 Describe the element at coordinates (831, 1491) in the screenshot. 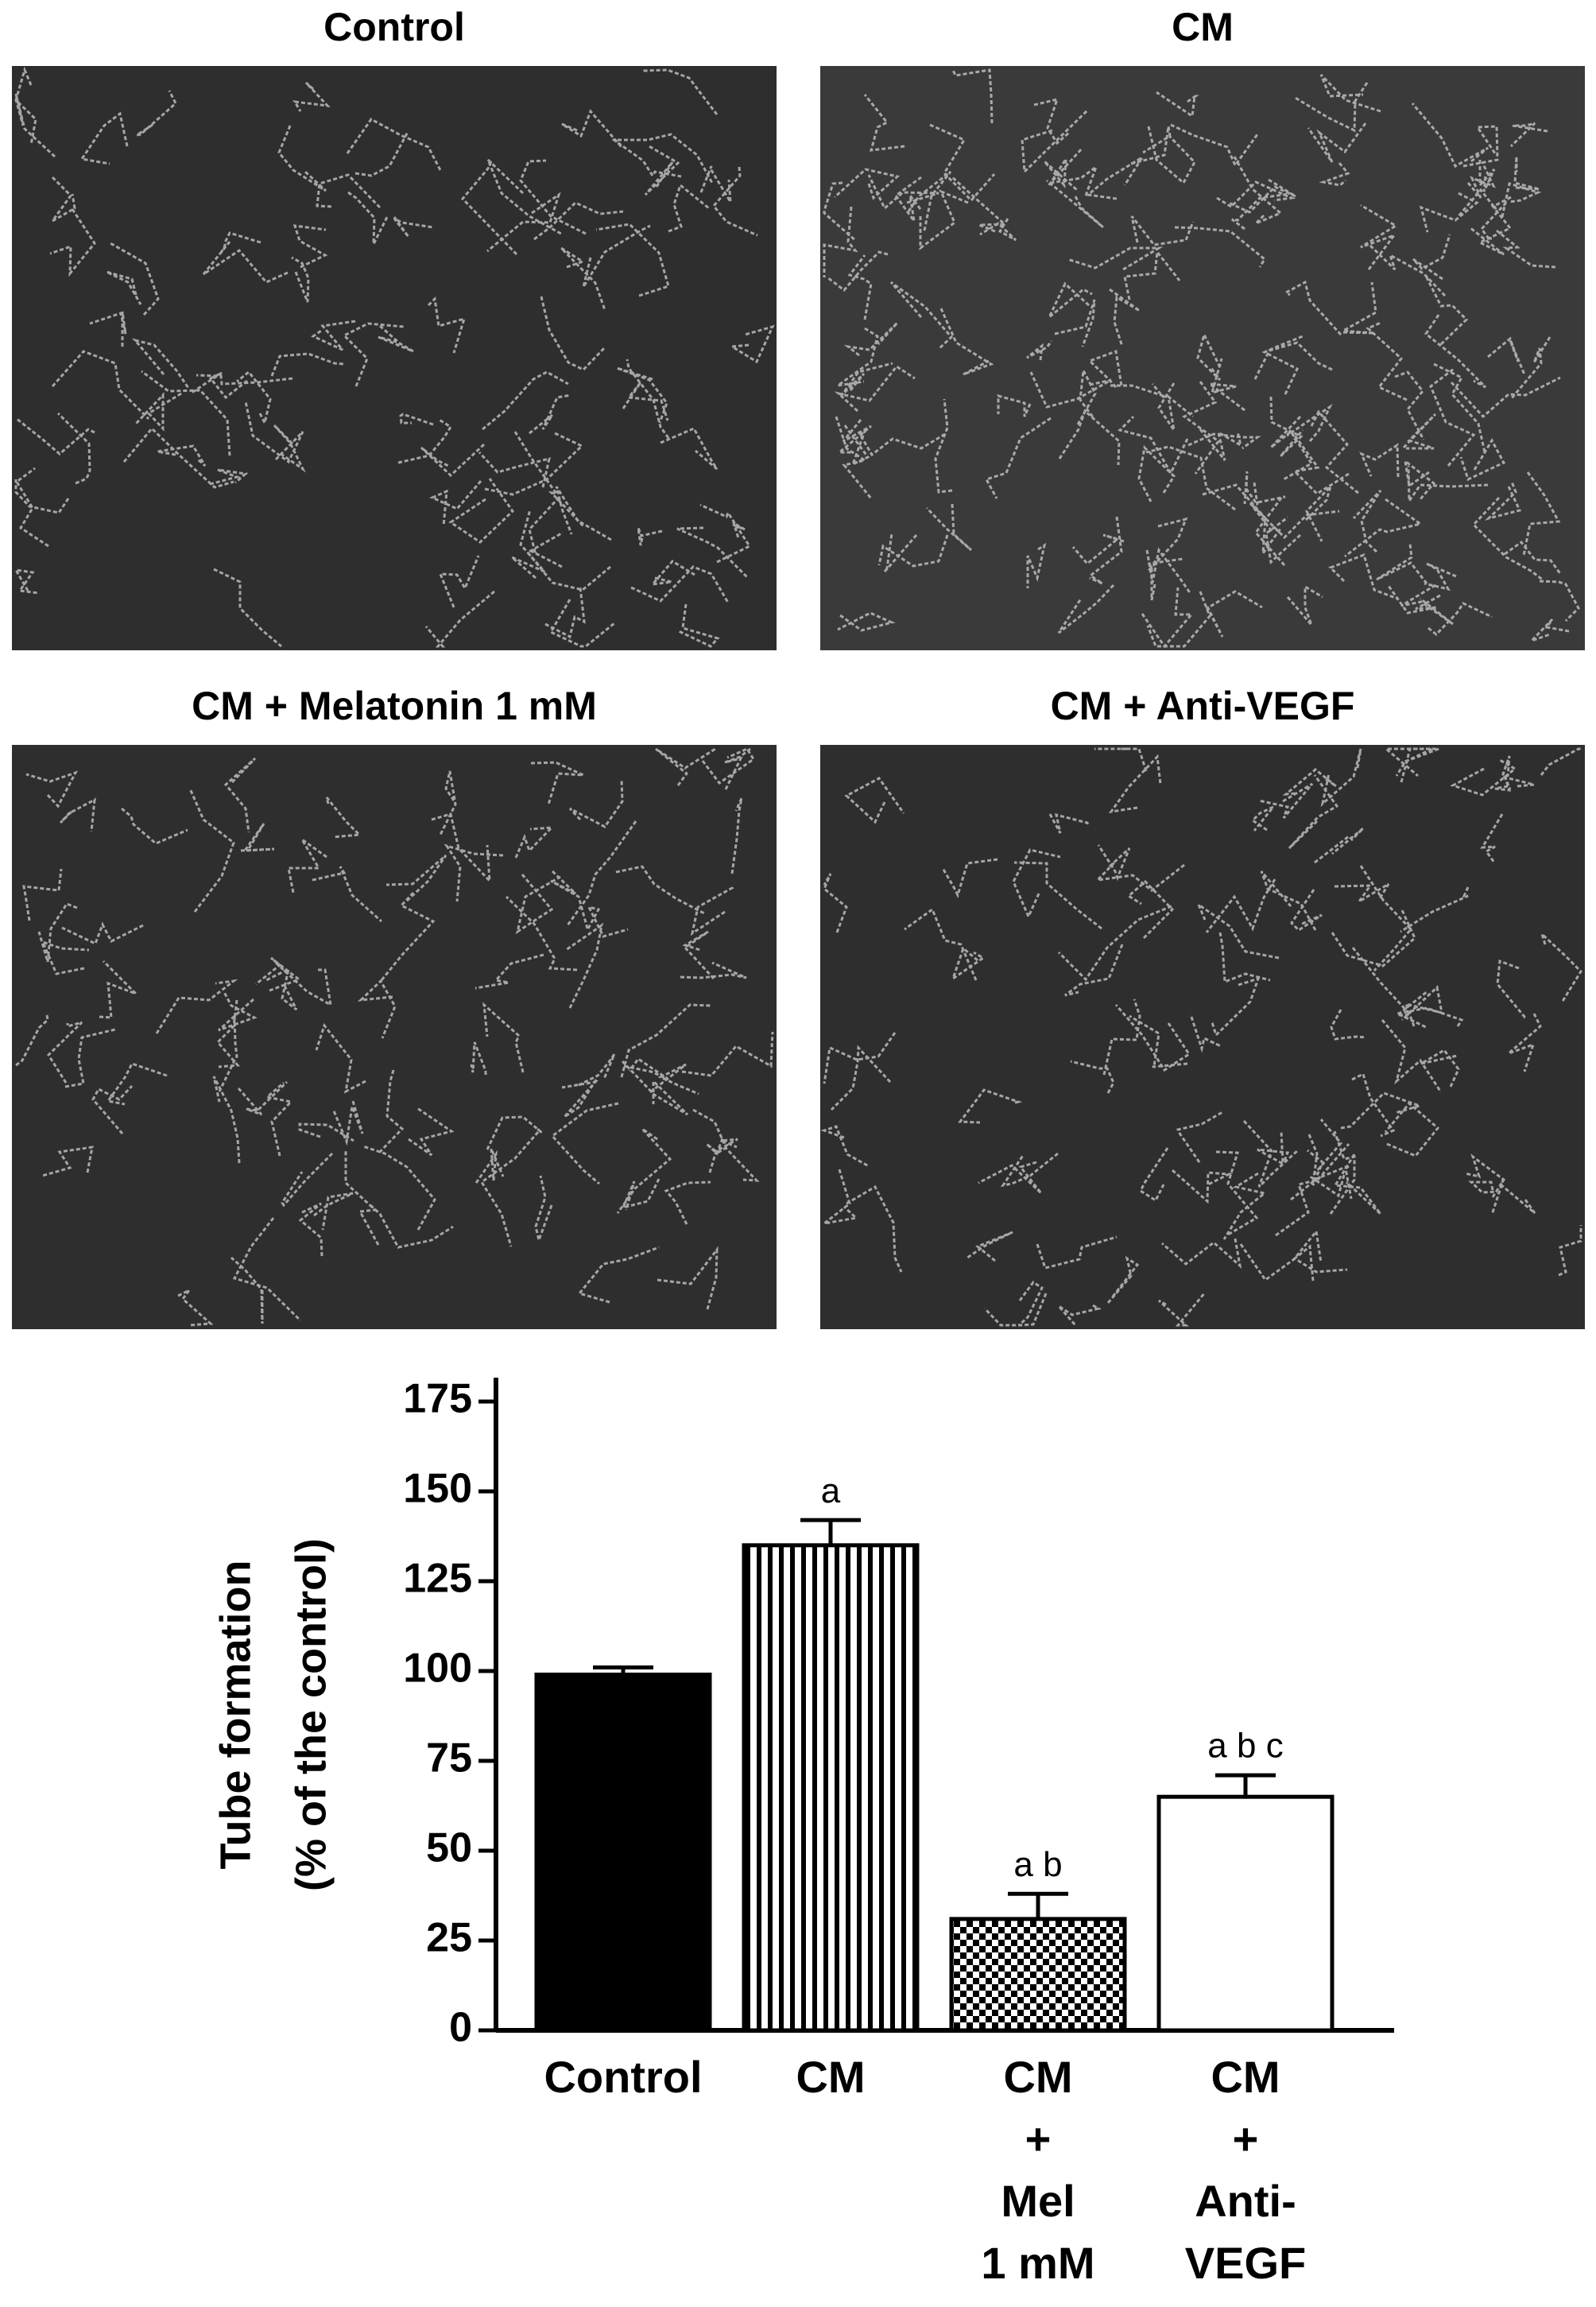

I see `significance-label: a` at that location.